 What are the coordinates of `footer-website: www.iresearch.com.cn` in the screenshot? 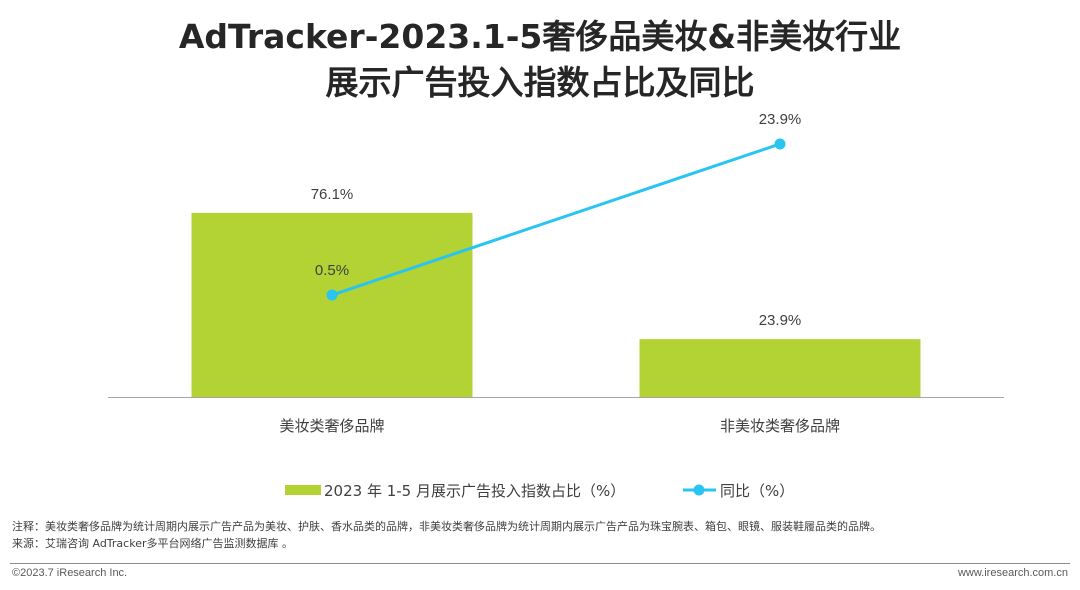 It's located at (1012, 573).